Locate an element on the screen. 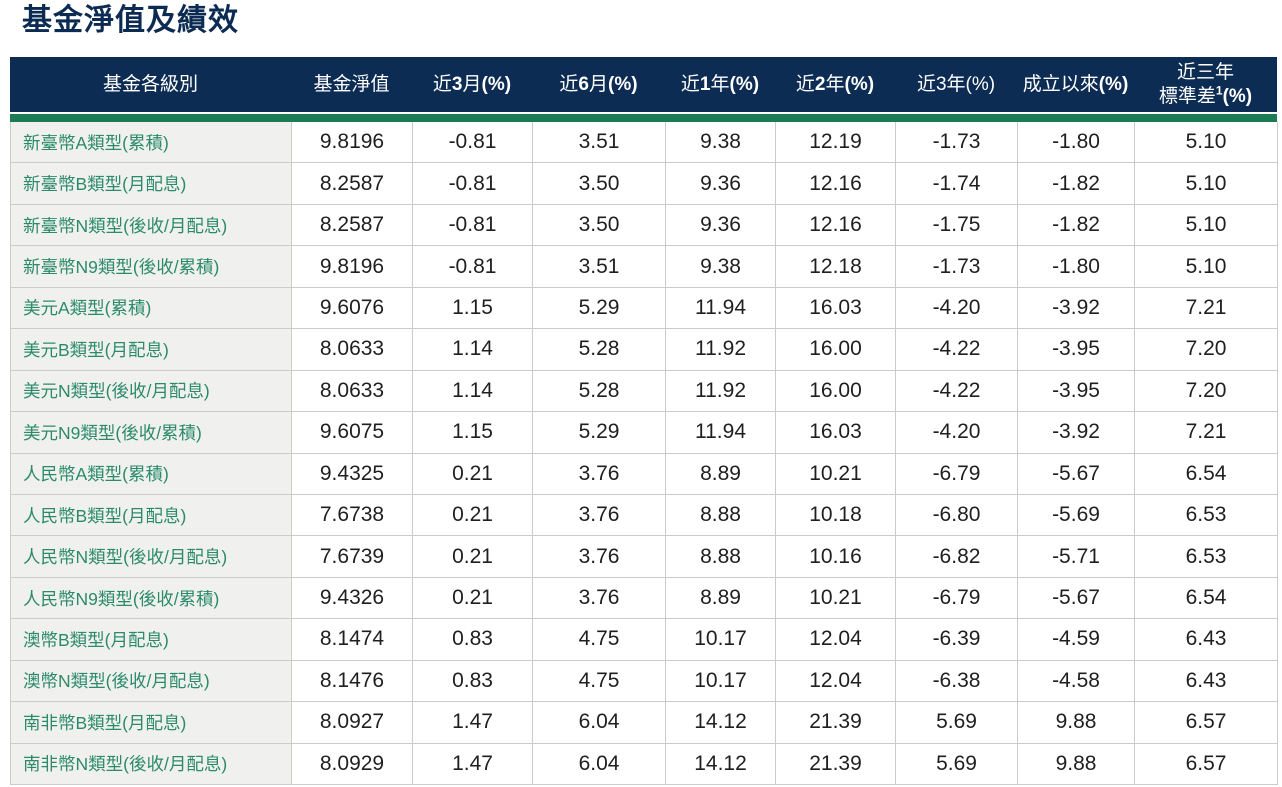 The height and width of the screenshot is (787, 1282). value-cell-3m: 1.14 is located at coordinates (473, 391).